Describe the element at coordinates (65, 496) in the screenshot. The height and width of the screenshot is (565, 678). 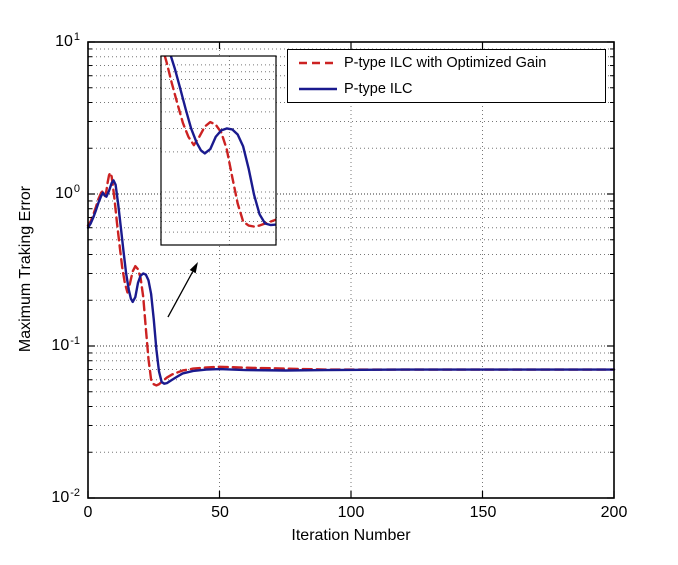
I see `y-tick-label-10e-2: 10⁻²` at that location.